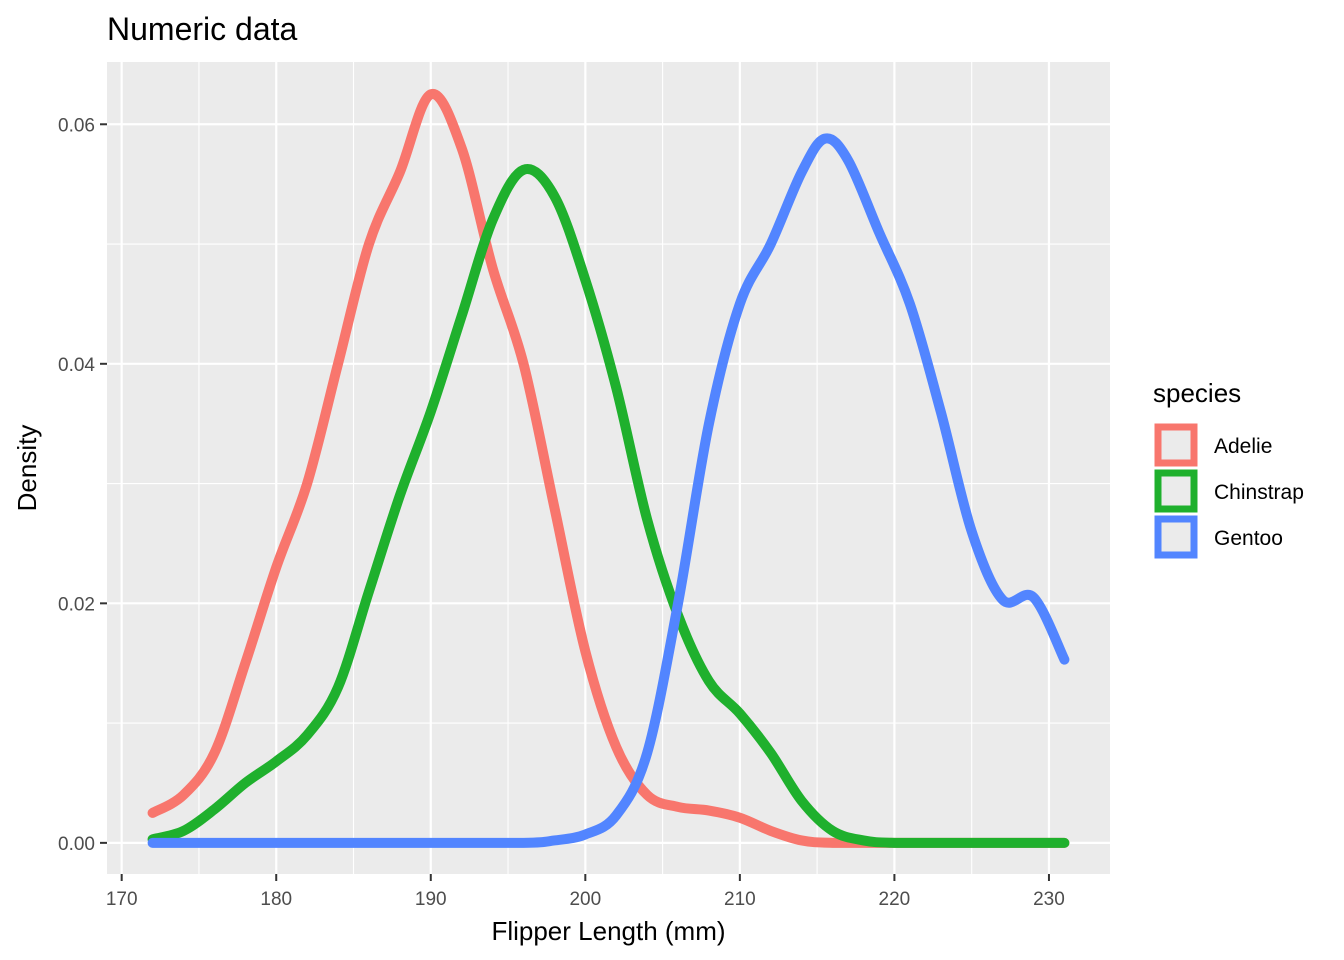 This screenshot has height=960, width=1344. Describe the element at coordinates (27, 468) in the screenshot. I see `y-axis-title: Density` at that location.